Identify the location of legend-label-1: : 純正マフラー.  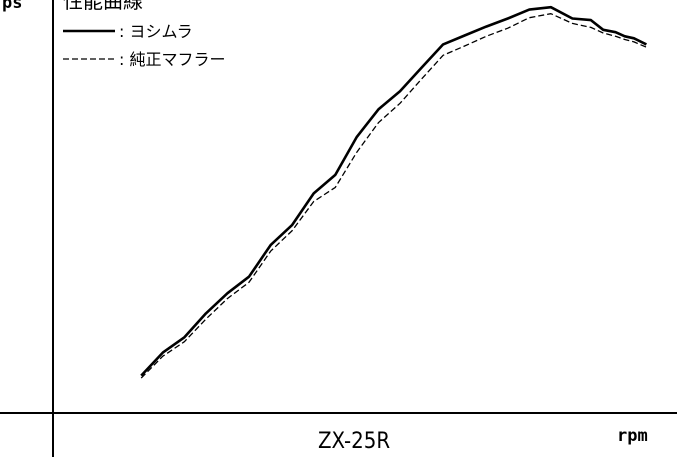
(172, 59).